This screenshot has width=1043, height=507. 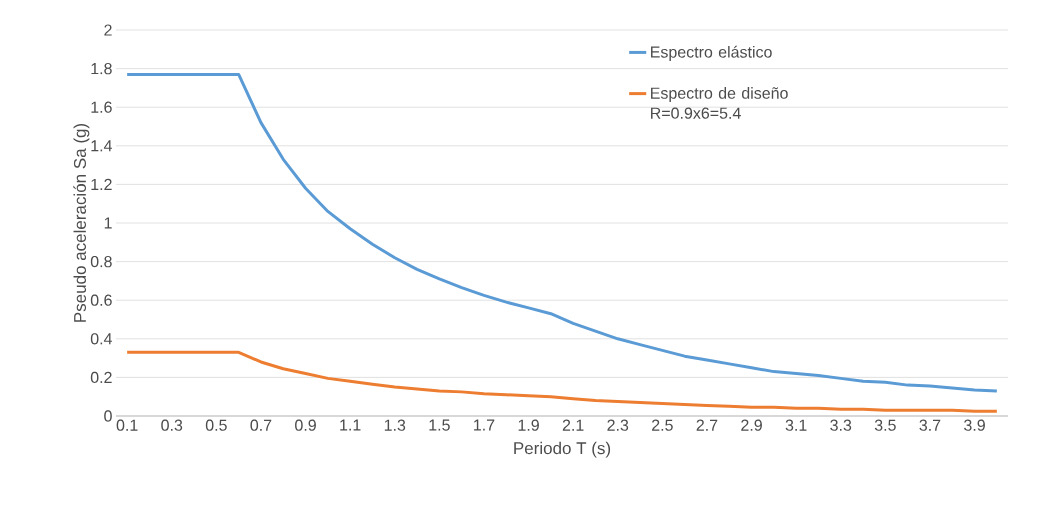 I want to click on x-tick-label: 3.7, so click(x=930, y=425).